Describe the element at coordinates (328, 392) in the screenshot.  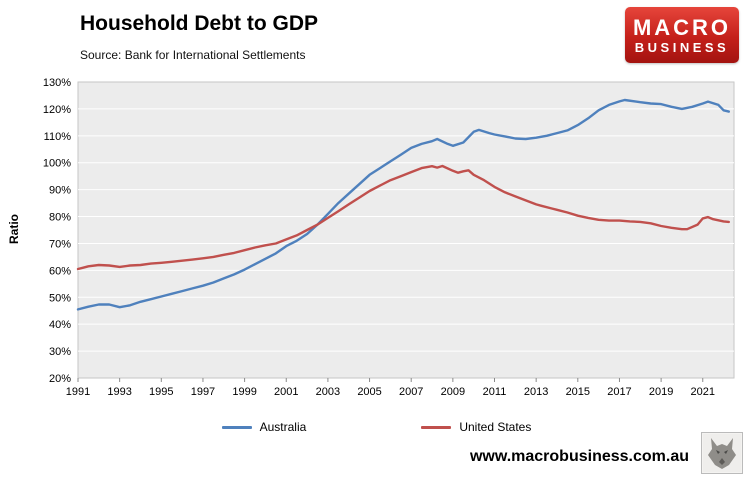
I see `svg-text: 2003` at that location.